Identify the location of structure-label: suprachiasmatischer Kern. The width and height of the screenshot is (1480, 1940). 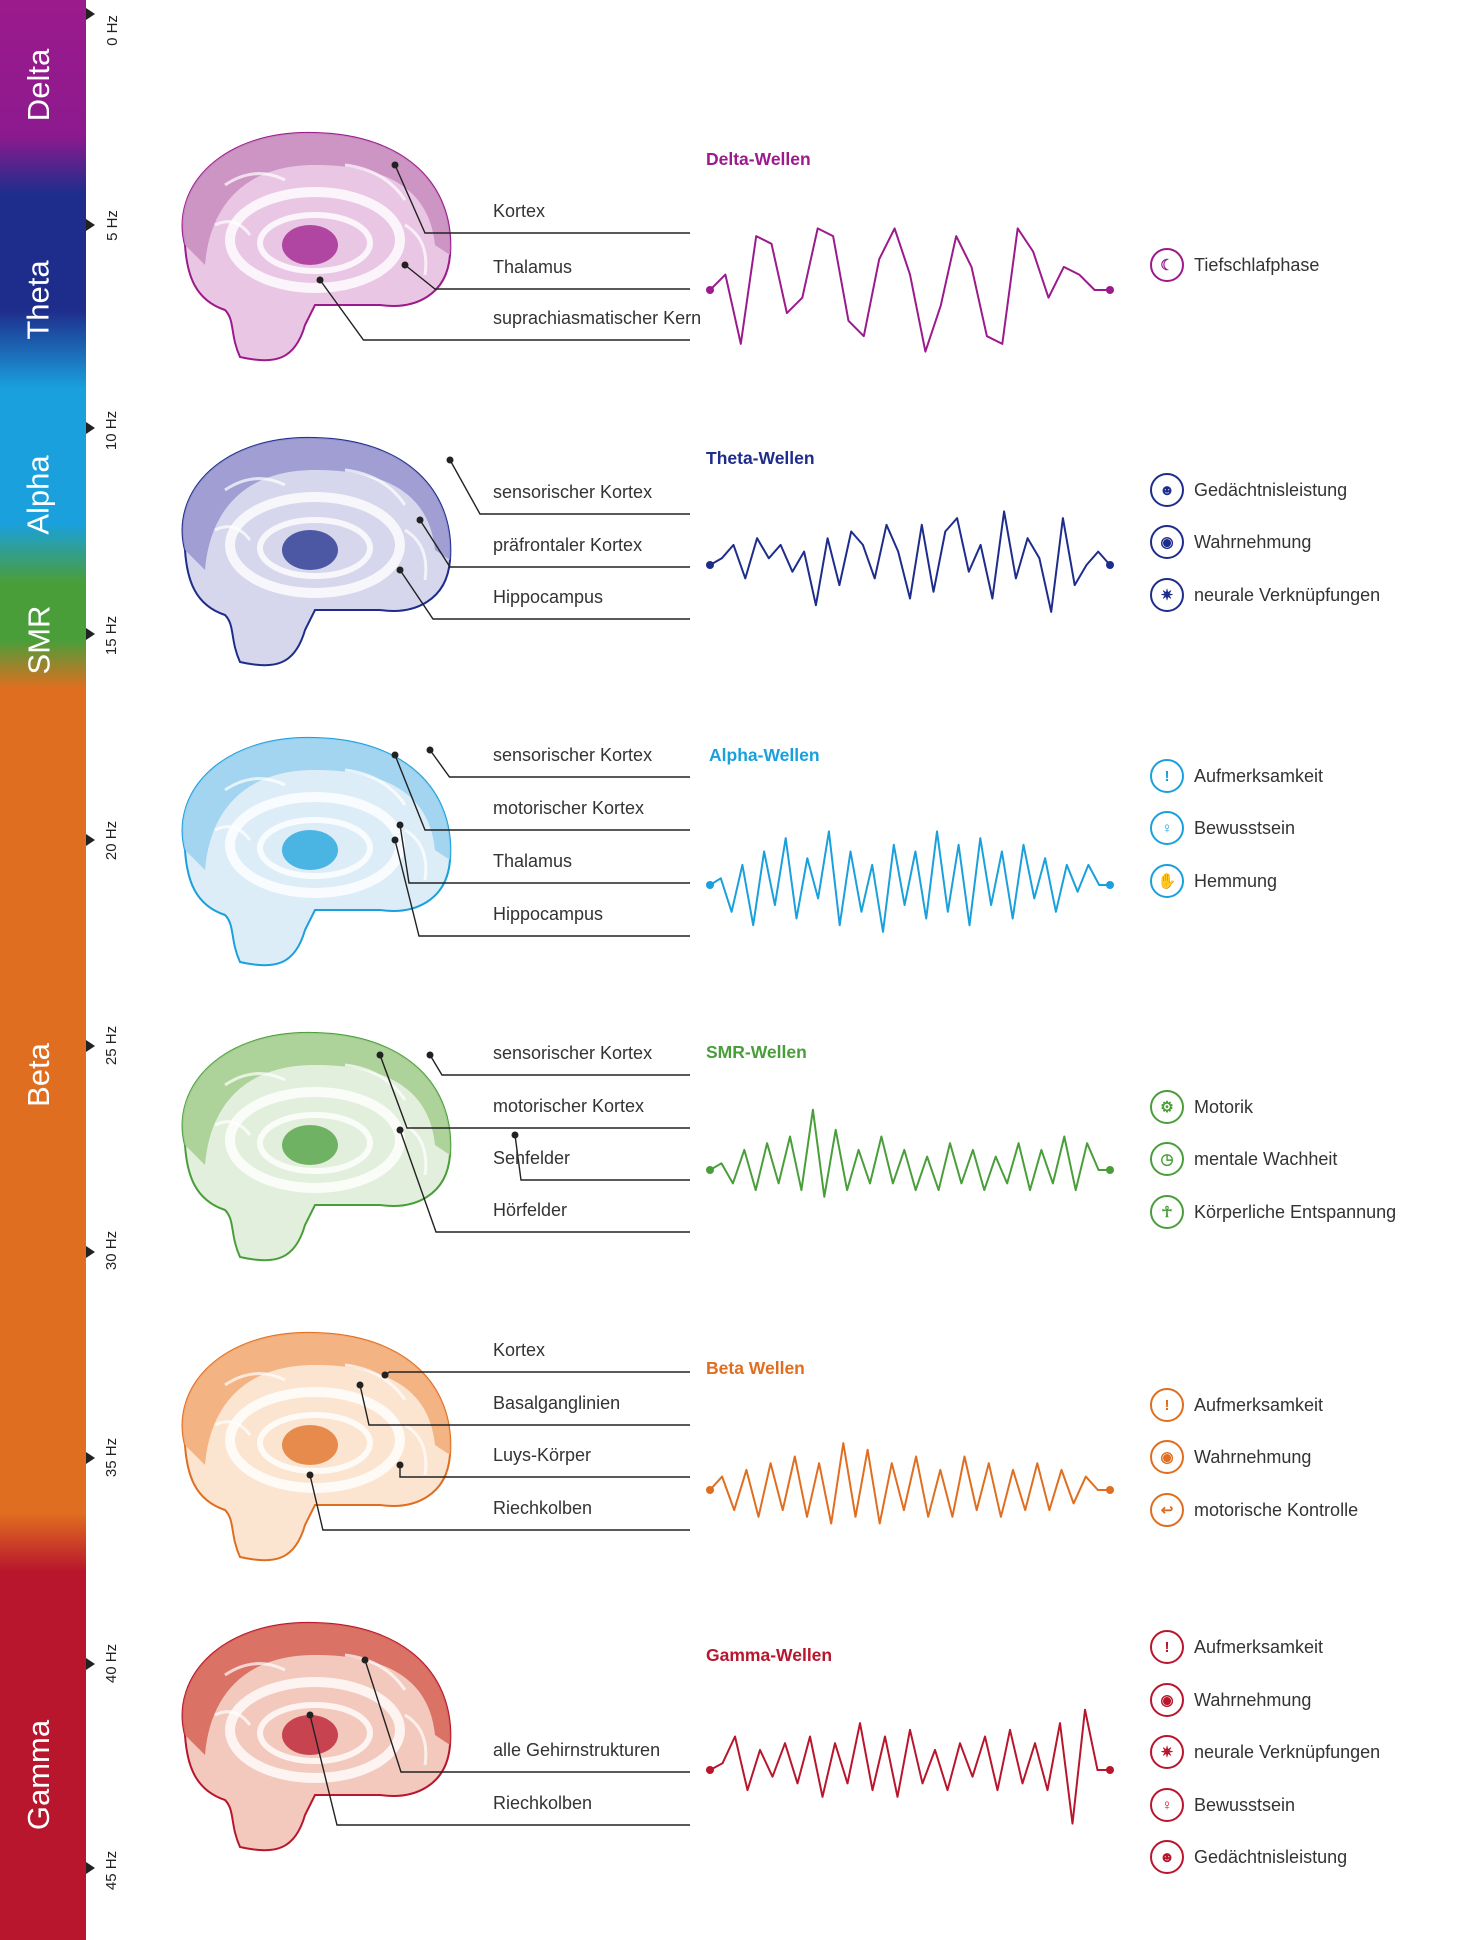
(597, 318).